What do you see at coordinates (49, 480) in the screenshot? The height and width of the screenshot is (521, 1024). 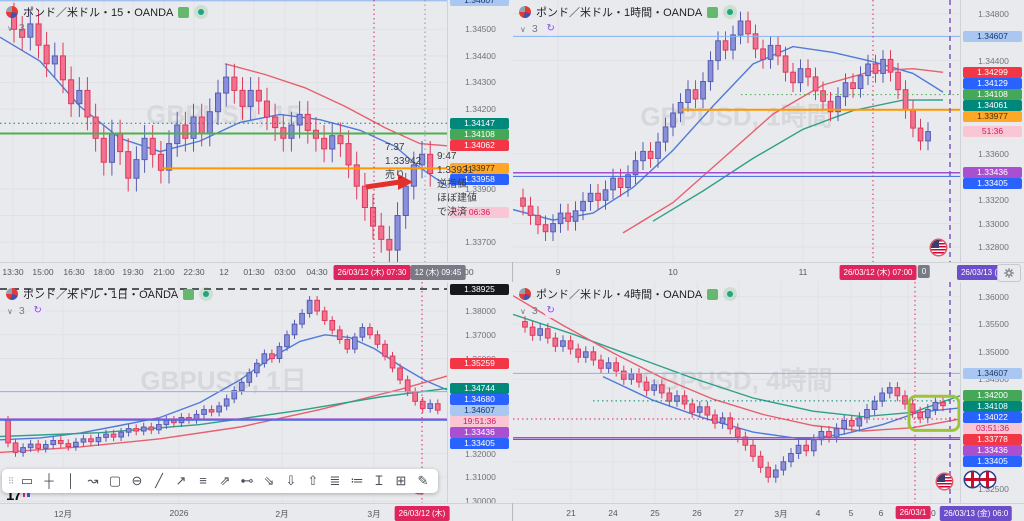 I see `cross-tool: ┼` at bounding box center [49, 480].